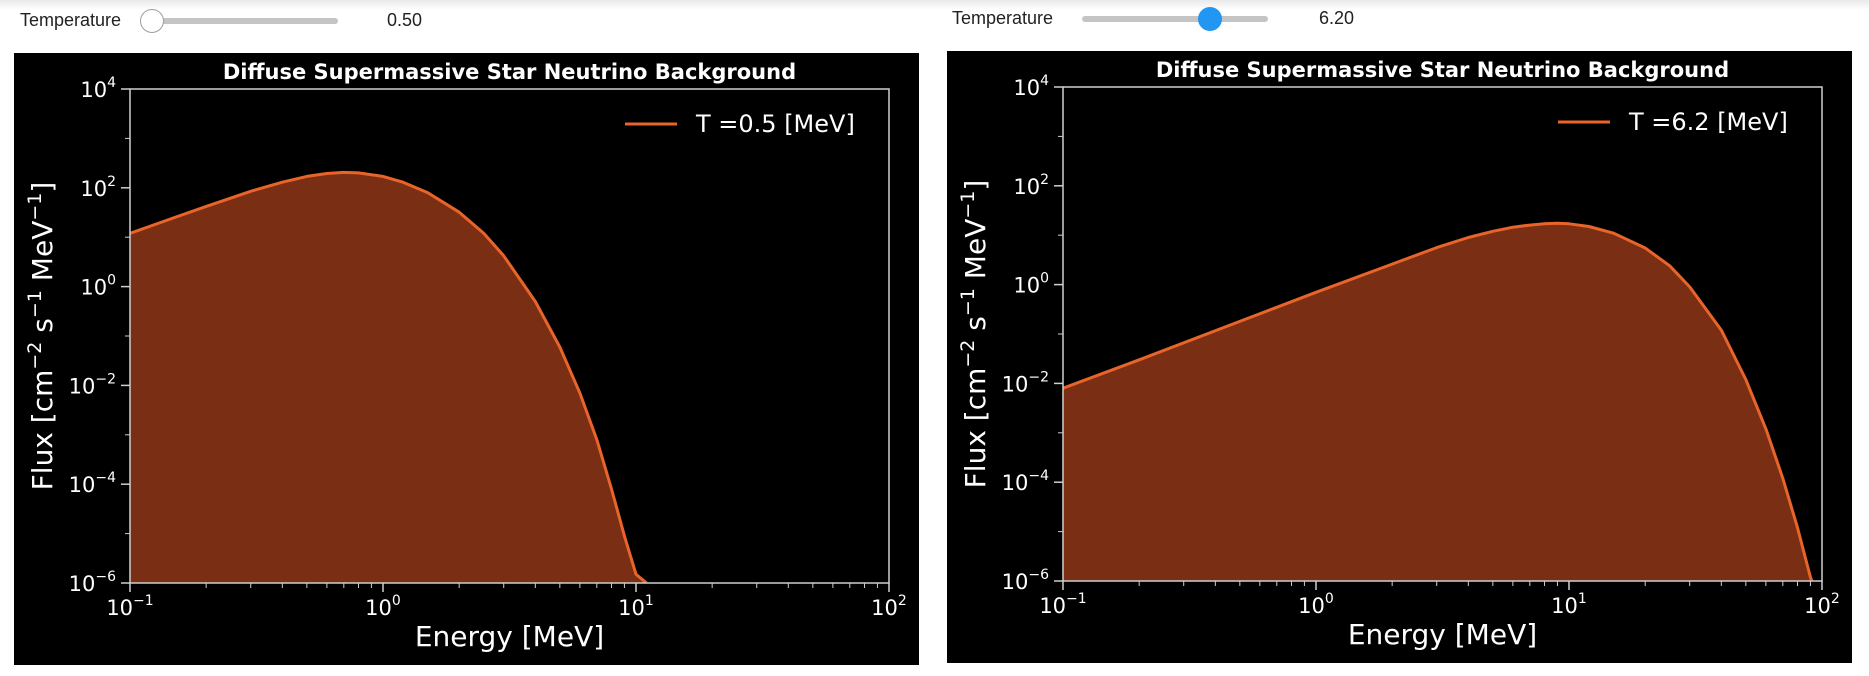  Describe the element at coordinates (934, 5) in the screenshot. I see `top-shadow-strip` at that location.